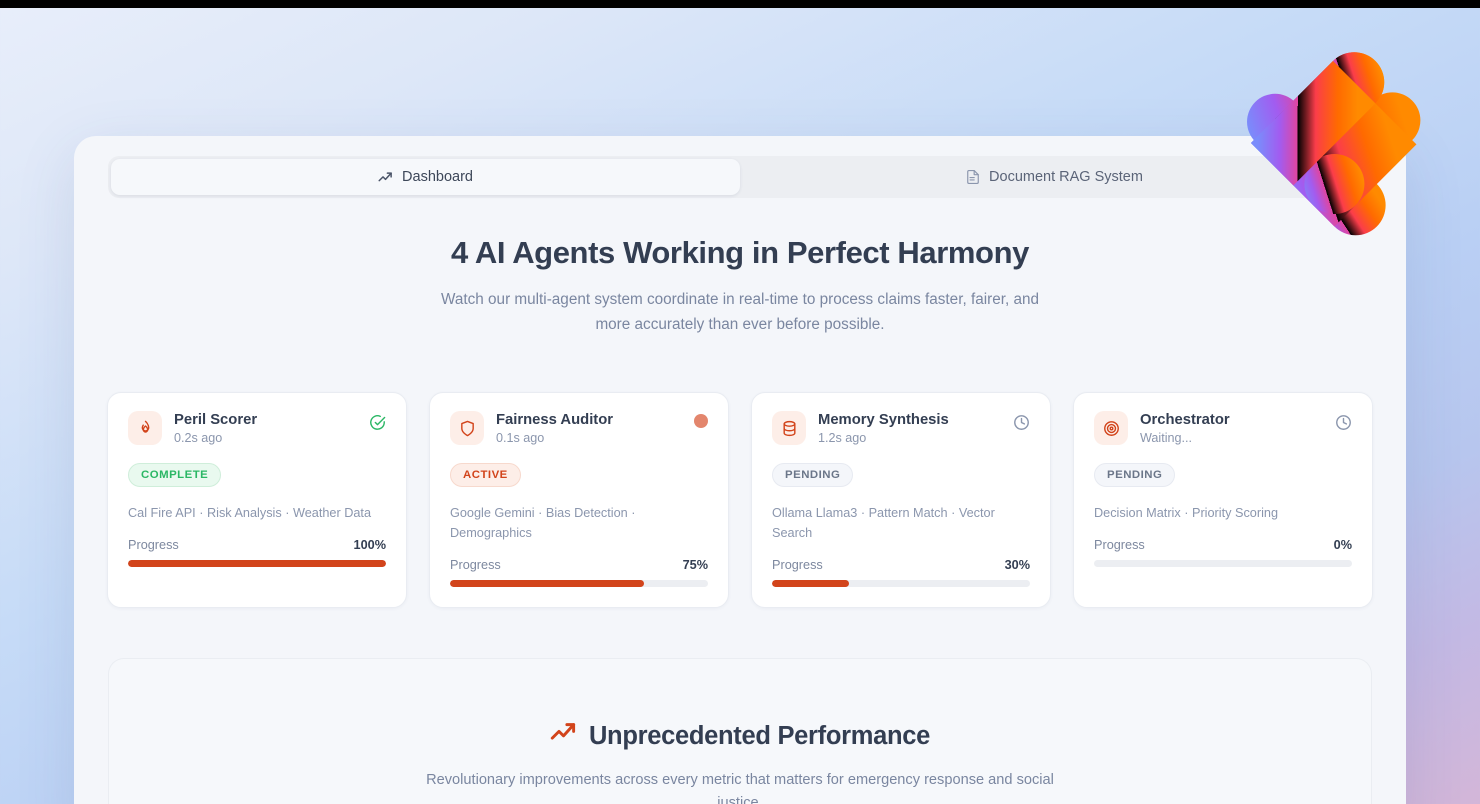 The width and height of the screenshot is (1480, 804). I want to click on tab-document-rag-system: Document RAG System, so click(1054, 177).